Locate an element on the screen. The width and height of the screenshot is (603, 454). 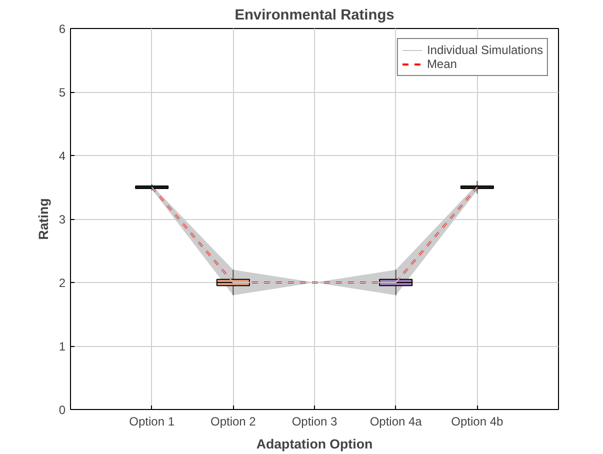
y-tick-label: 5 is located at coordinates (62, 93).